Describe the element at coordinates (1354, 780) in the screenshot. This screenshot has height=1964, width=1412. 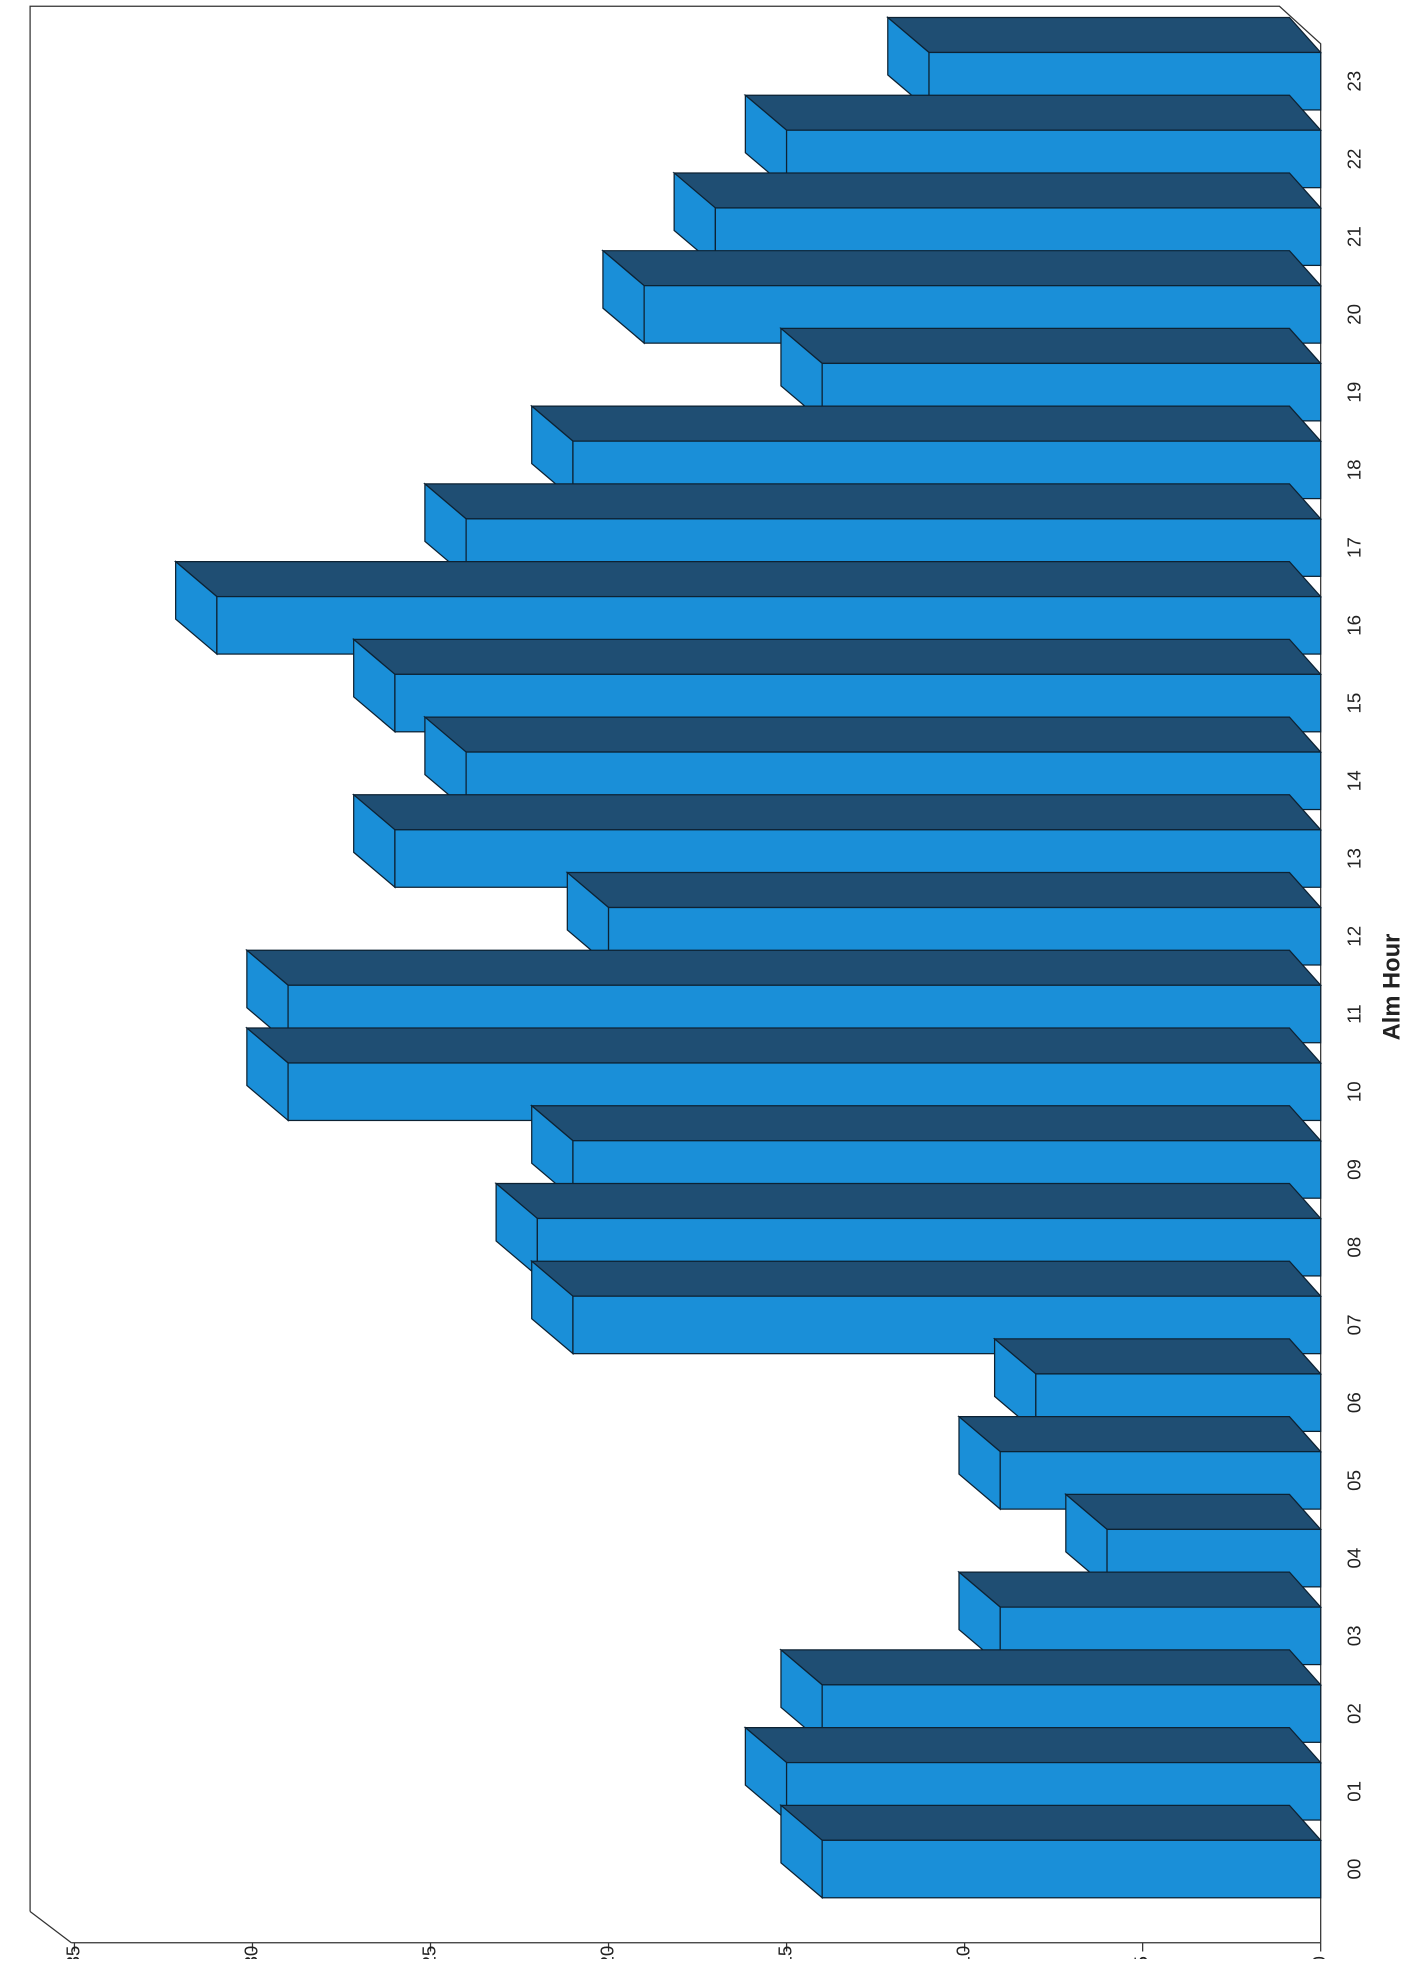
I see `category-label: 14` at that location.